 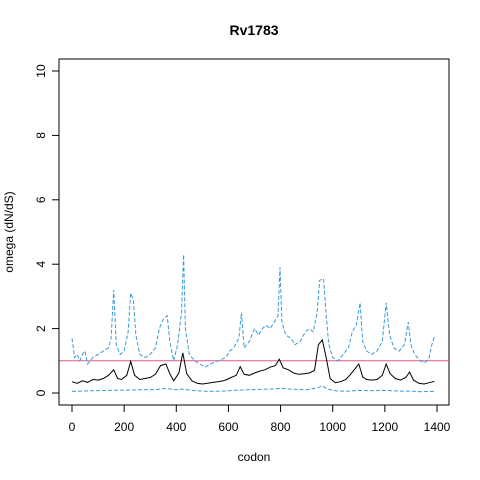 I want to click on x-tick-label: 400, so click(x=176, y=427).